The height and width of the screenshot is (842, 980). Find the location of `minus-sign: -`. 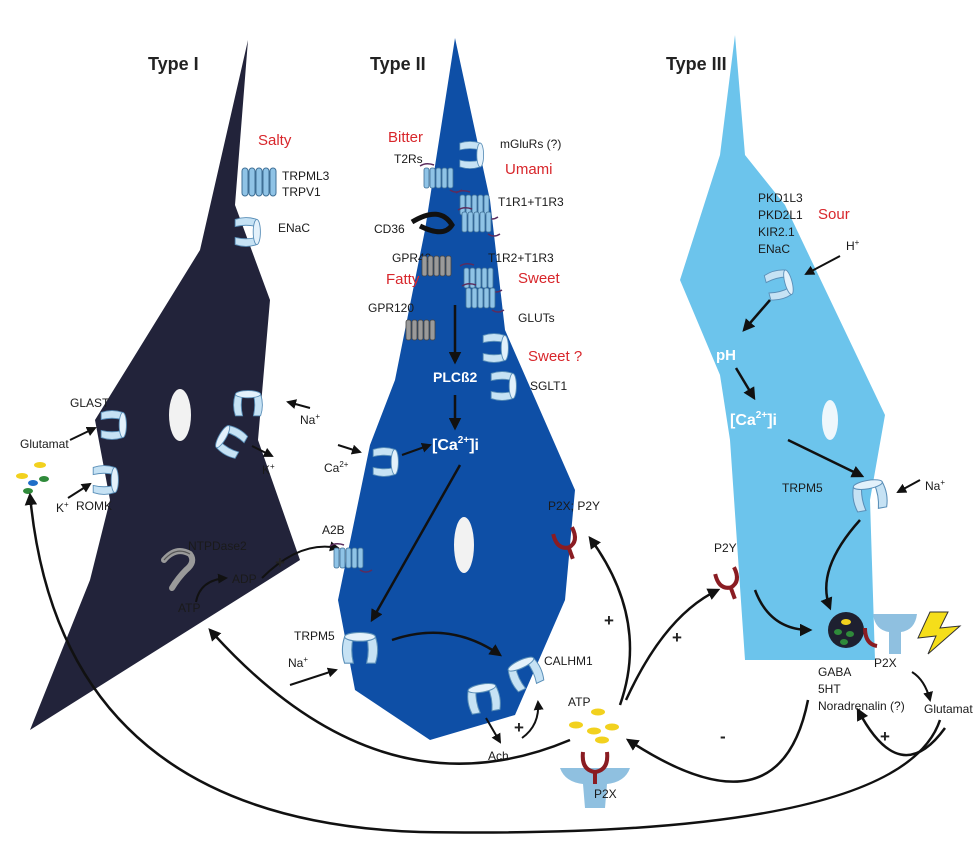

minus-sign: - is located at coordinates (723, 736).